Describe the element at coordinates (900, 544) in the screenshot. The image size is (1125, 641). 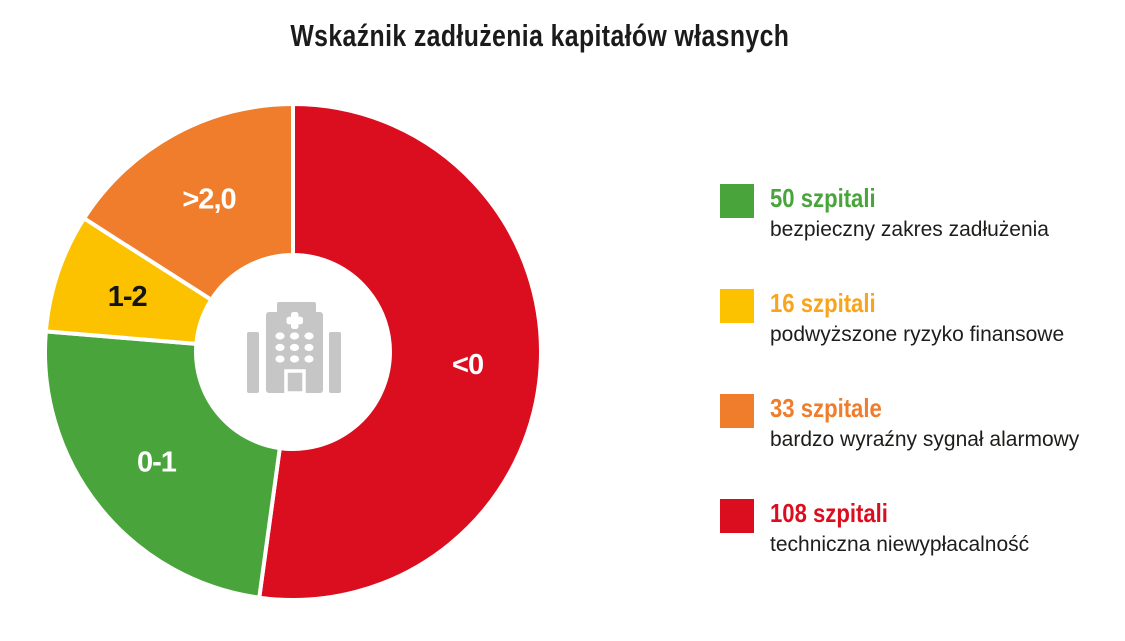
I see `legend-desc: techniczna niewypłacalność` at that location.